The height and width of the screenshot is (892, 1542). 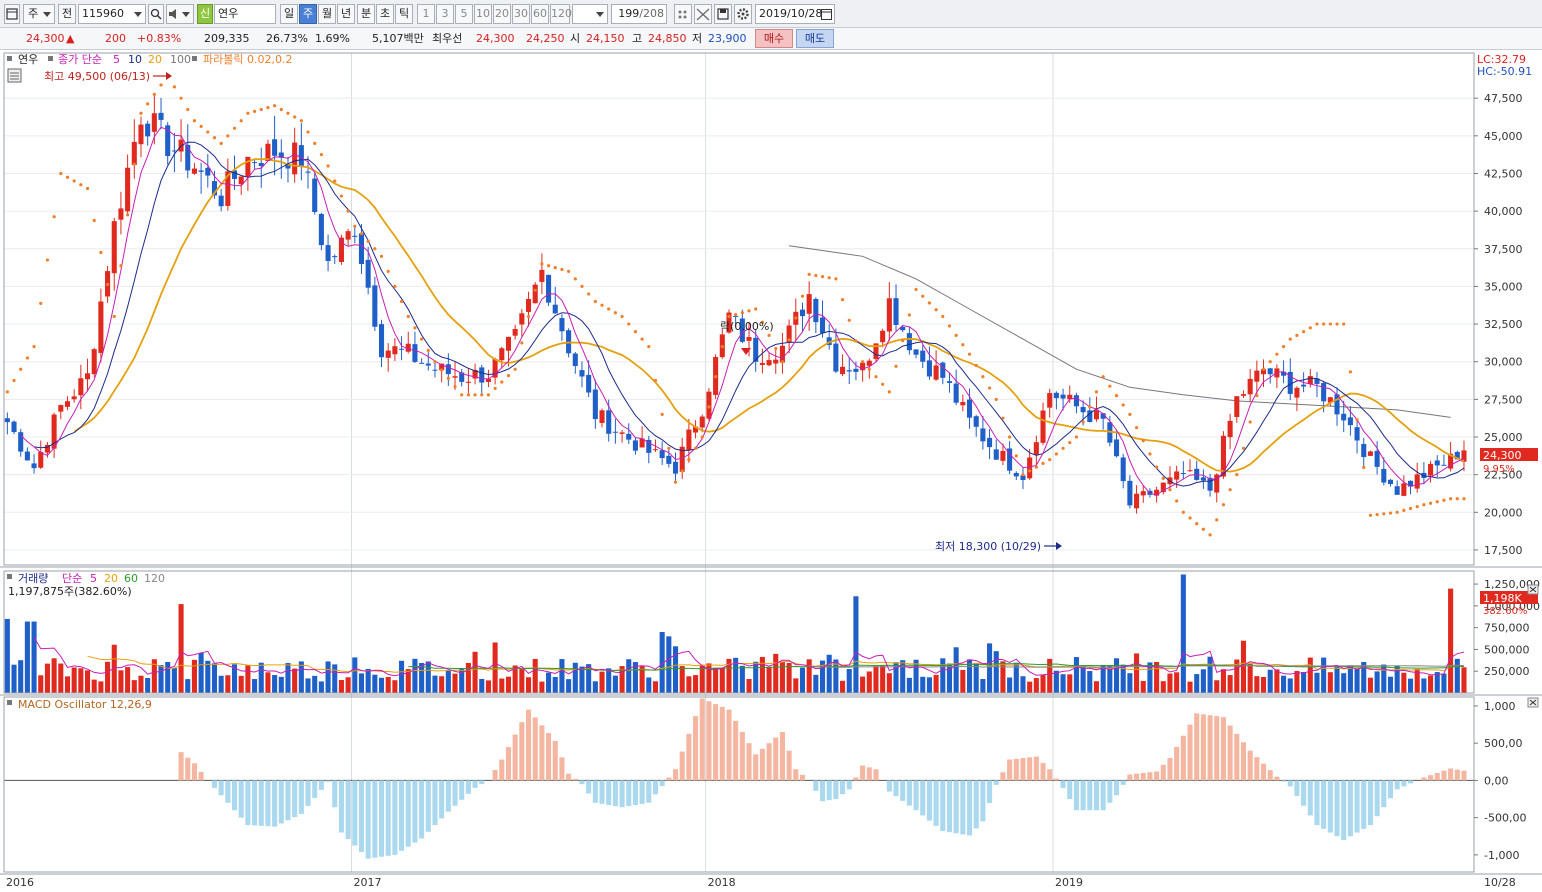 What do you see at coordinates (39, 14) in the screenshot?
I see `period-select: 주` at bounding box center [39, 14].